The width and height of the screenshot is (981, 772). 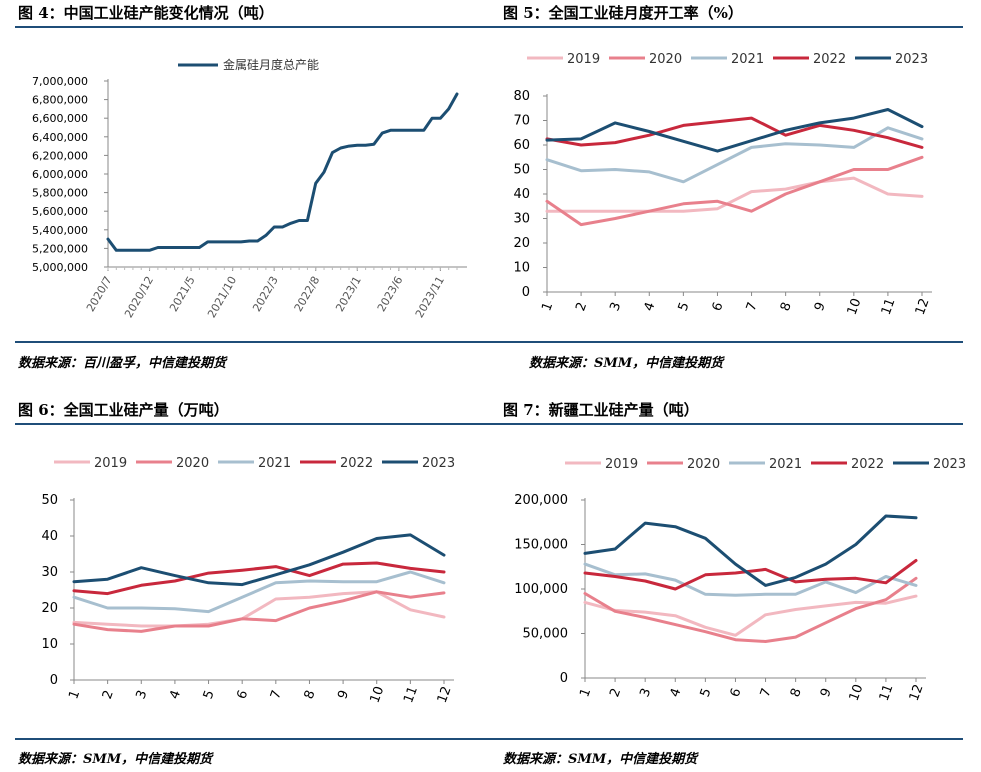 What do you see at coordinates (99, 294) in the screenshot?
I see `x-tick-label: 2020/7` at bounding box center [99, 294].